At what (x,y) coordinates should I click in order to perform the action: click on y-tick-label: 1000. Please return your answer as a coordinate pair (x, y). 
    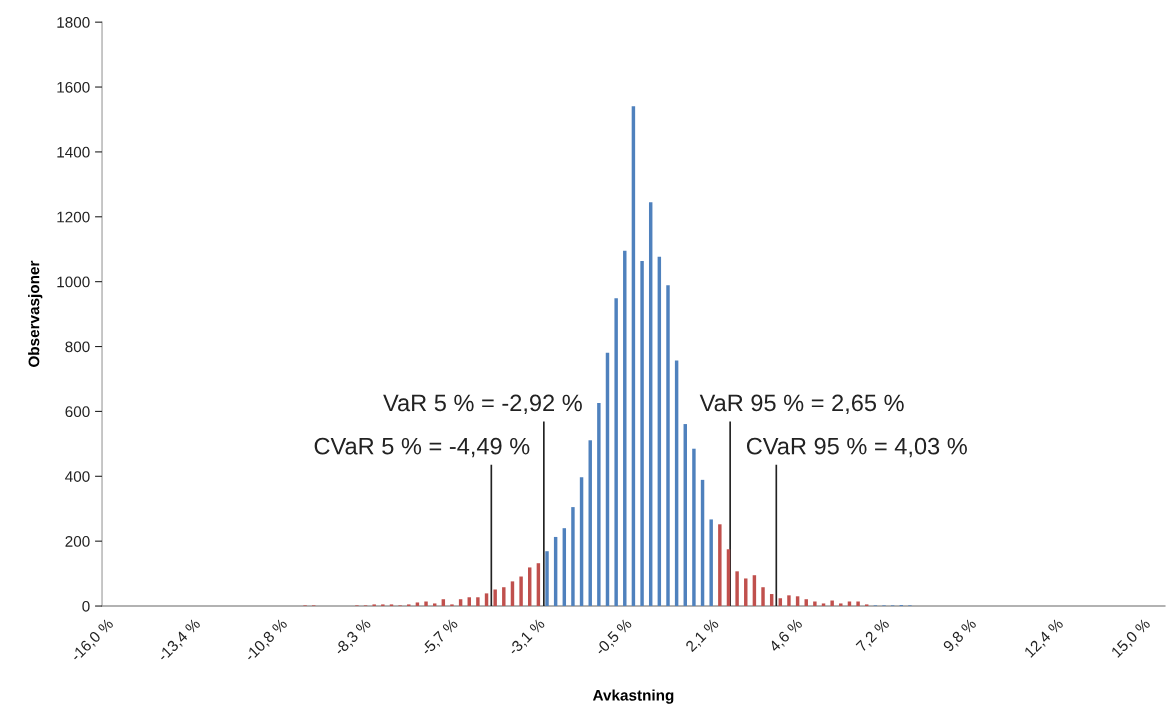
    Looking at the image, I should click on (73, 282).